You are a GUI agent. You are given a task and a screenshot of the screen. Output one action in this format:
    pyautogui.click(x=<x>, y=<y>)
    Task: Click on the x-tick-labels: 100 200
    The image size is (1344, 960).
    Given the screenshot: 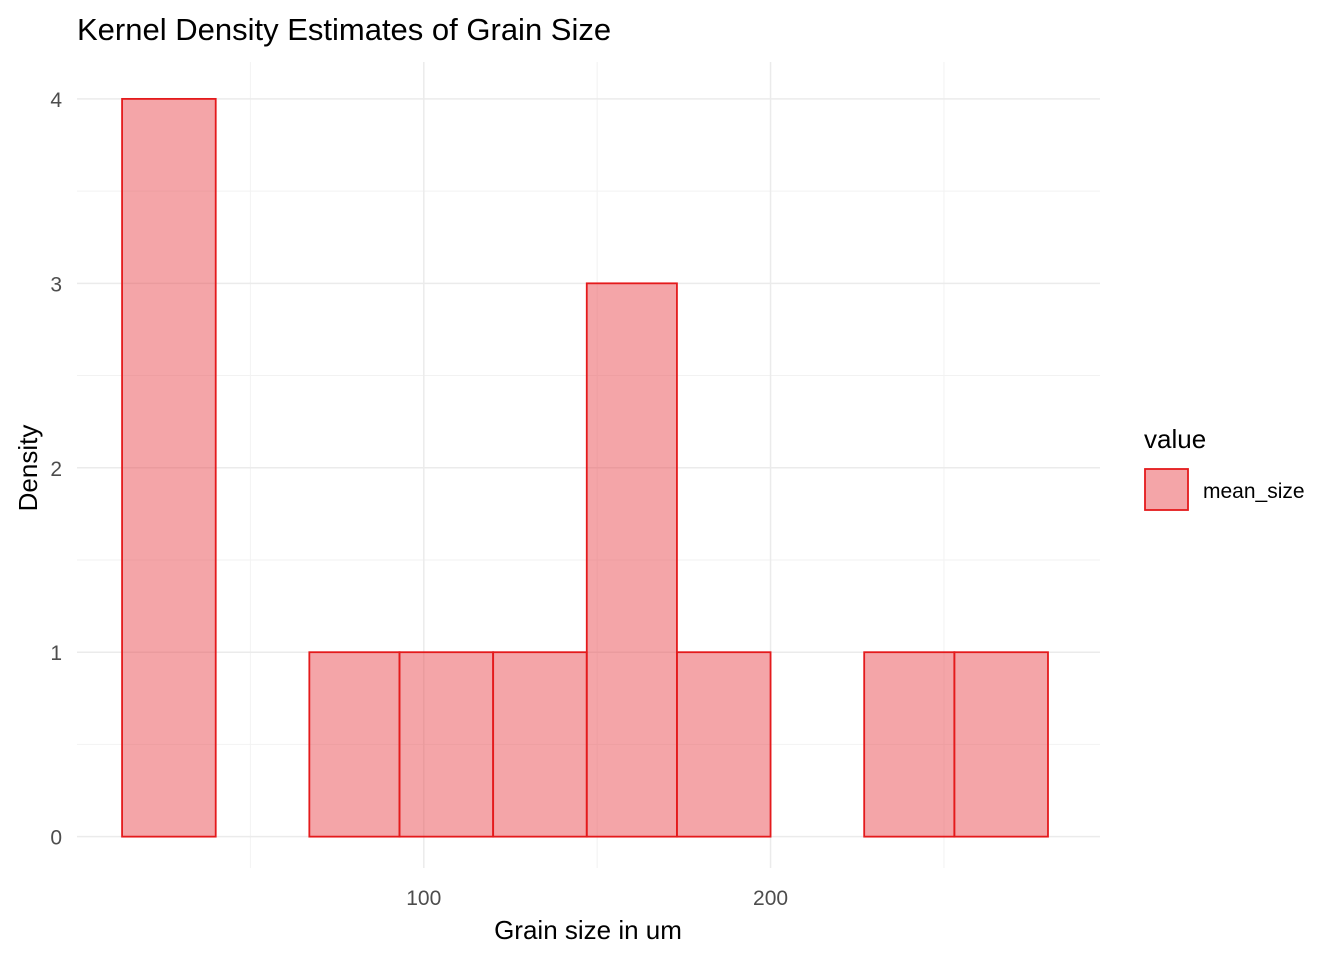 What is the action you would take?
    pyautogui.click(x=597, y=898)
    